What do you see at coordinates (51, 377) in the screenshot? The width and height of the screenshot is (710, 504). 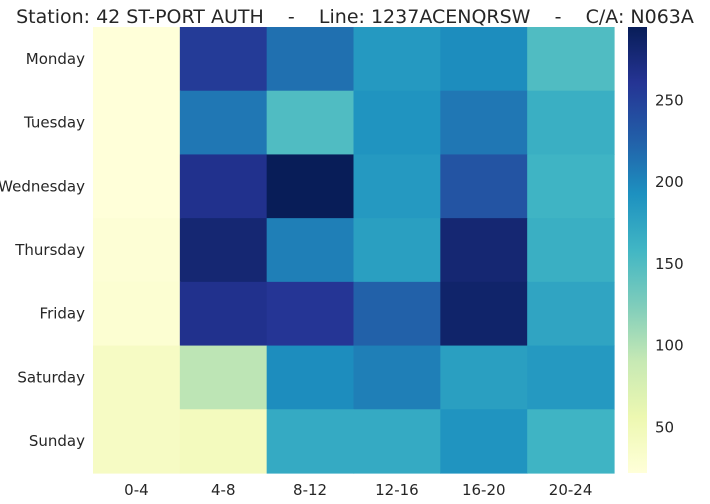 I see `y-tick-label-saturday: Saturday` at bounding box center [51, 377].